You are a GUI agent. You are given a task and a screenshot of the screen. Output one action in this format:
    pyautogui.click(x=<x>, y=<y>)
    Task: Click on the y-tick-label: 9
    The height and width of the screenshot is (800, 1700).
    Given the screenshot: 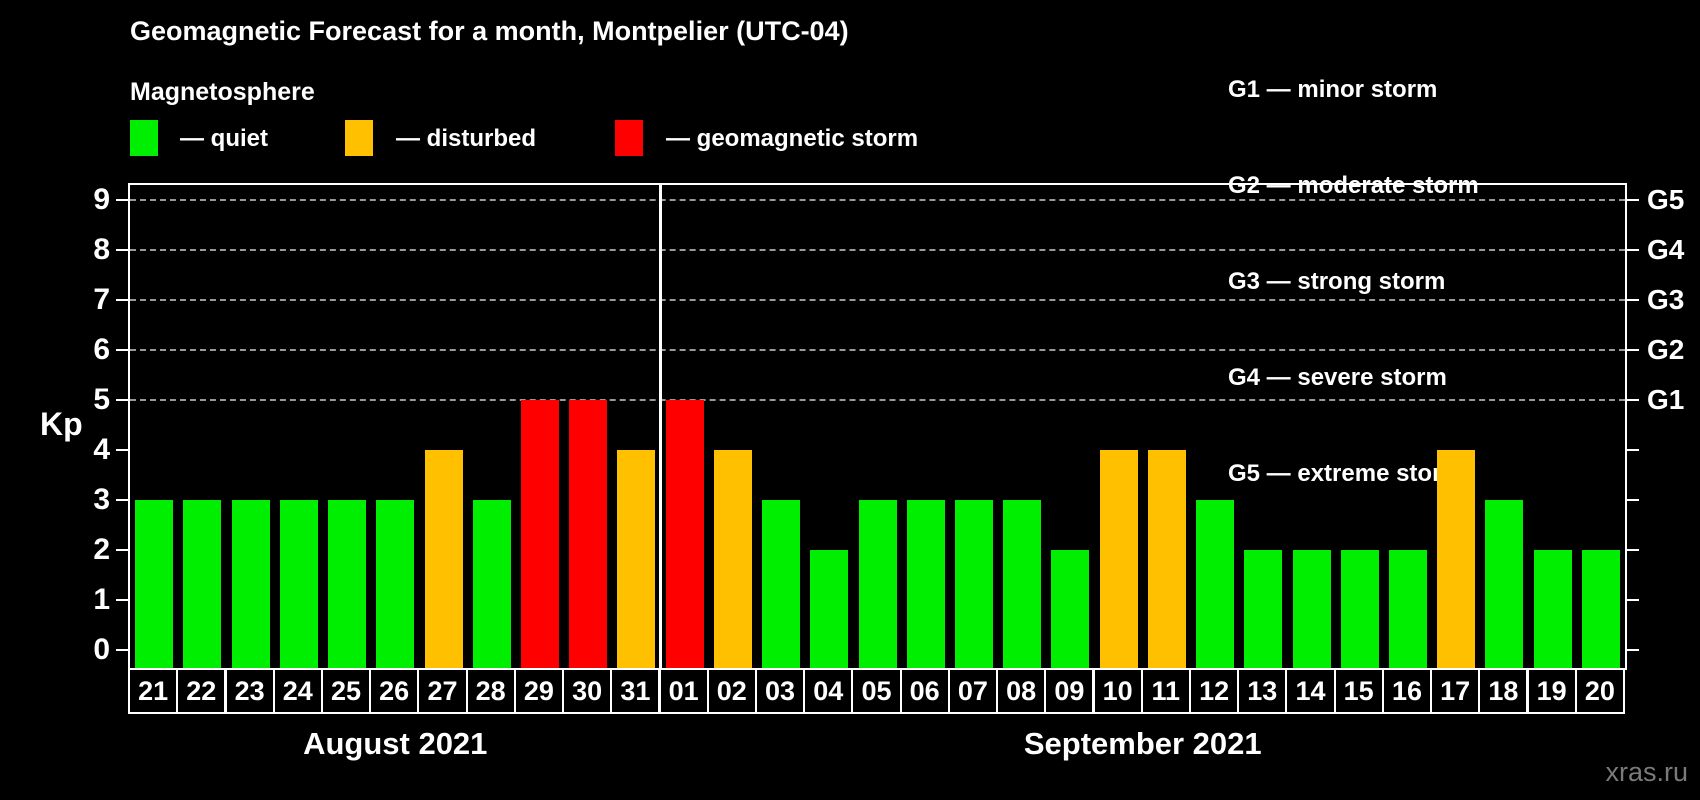 What is the action you would take?
    pyautogui.click(x=101, y=199)
    